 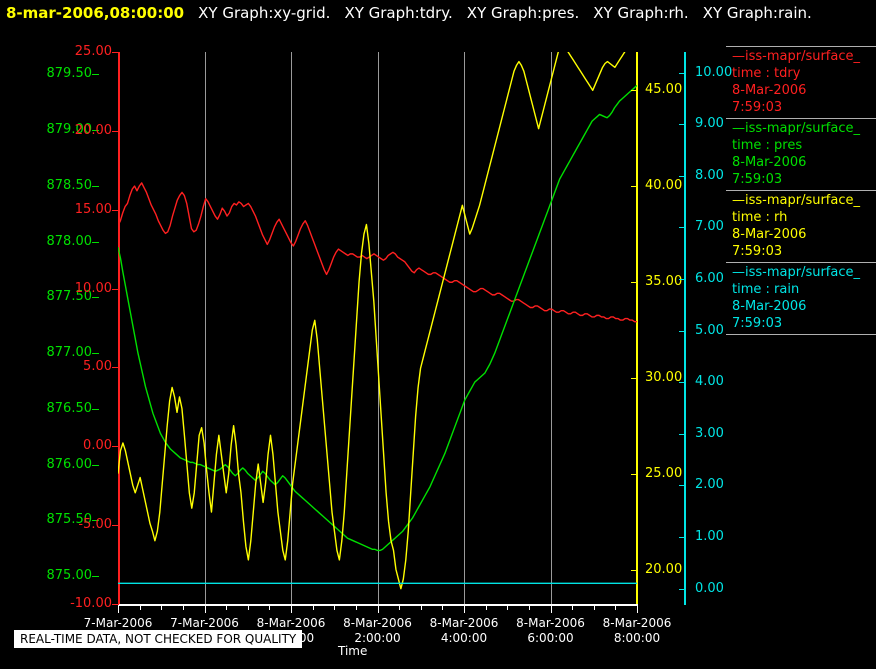 What do you see at coordinates (760, 217) in the screenshot?
I see `legend-variable: time : rh` at bounding box center [760, 217].